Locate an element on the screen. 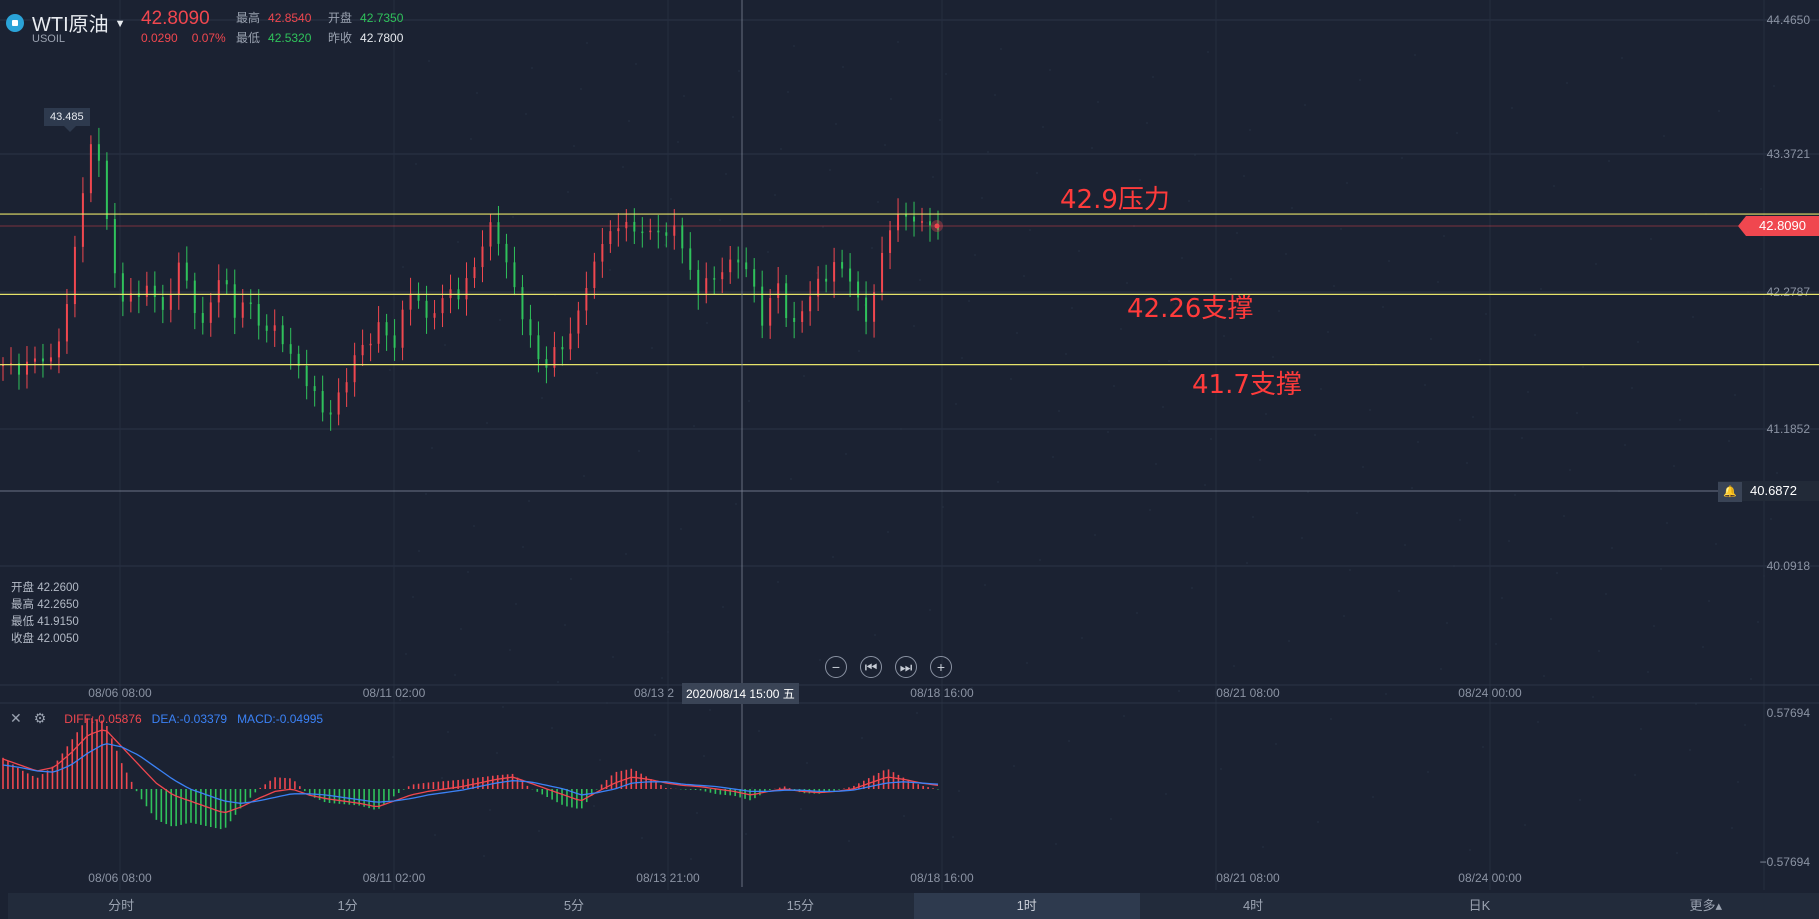 The width and height of the screenshot is (1819, 919). close-icon: ✕ is located at coordinates (16, 718).